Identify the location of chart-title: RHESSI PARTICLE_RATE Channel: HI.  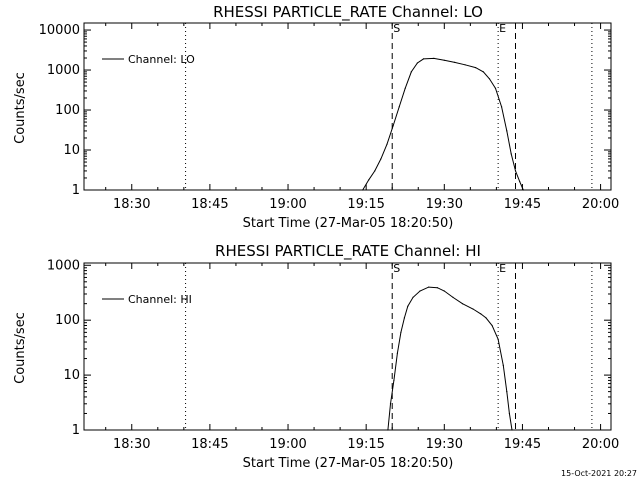
(348, 251).